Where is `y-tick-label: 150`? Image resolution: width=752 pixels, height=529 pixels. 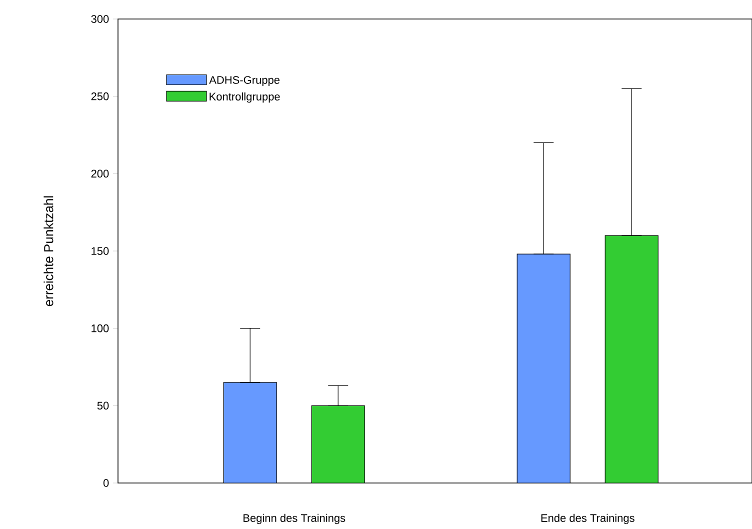
y-tick-label: 150 is located at coordinates (100, 251).